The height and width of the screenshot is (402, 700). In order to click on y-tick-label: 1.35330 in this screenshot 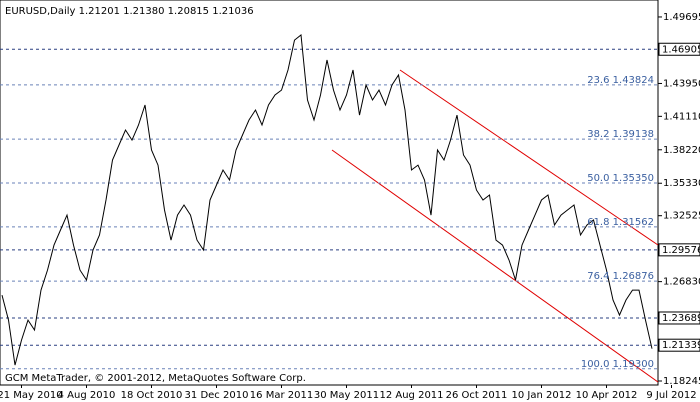, I will do `click(681, 183)`.